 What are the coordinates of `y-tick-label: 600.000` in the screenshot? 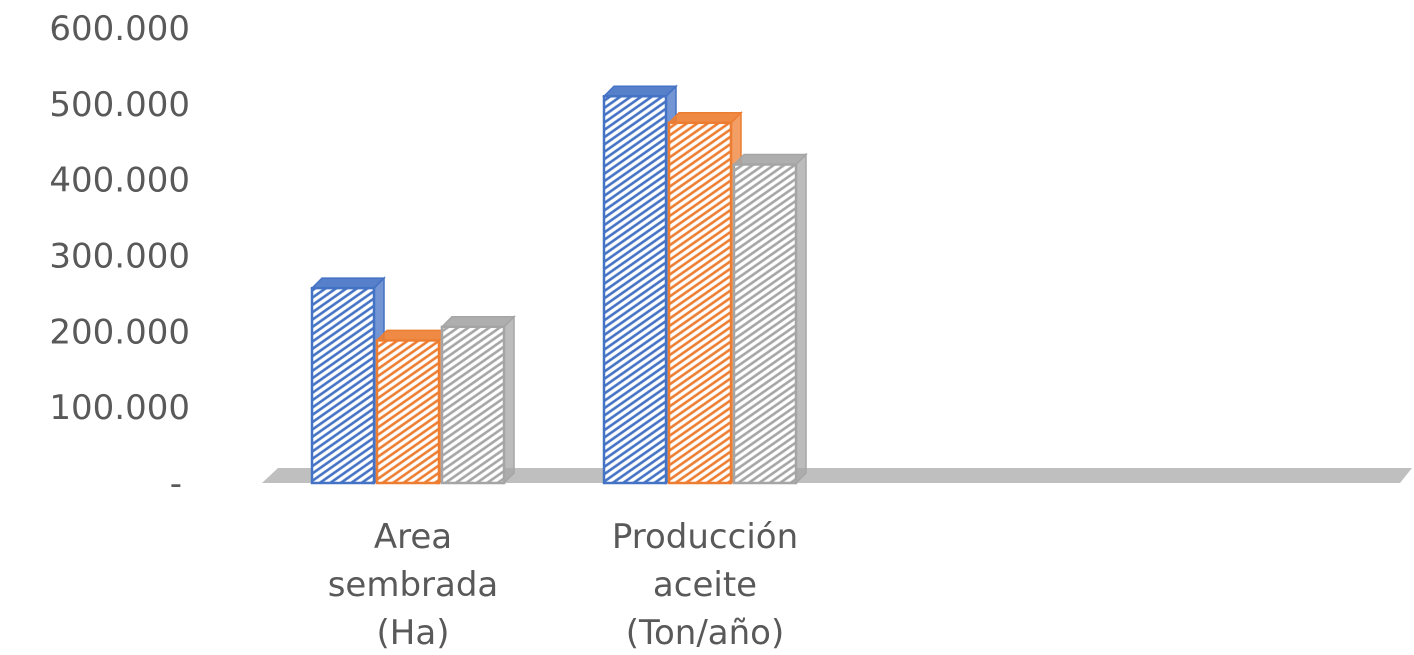 It's located at (119, 29).